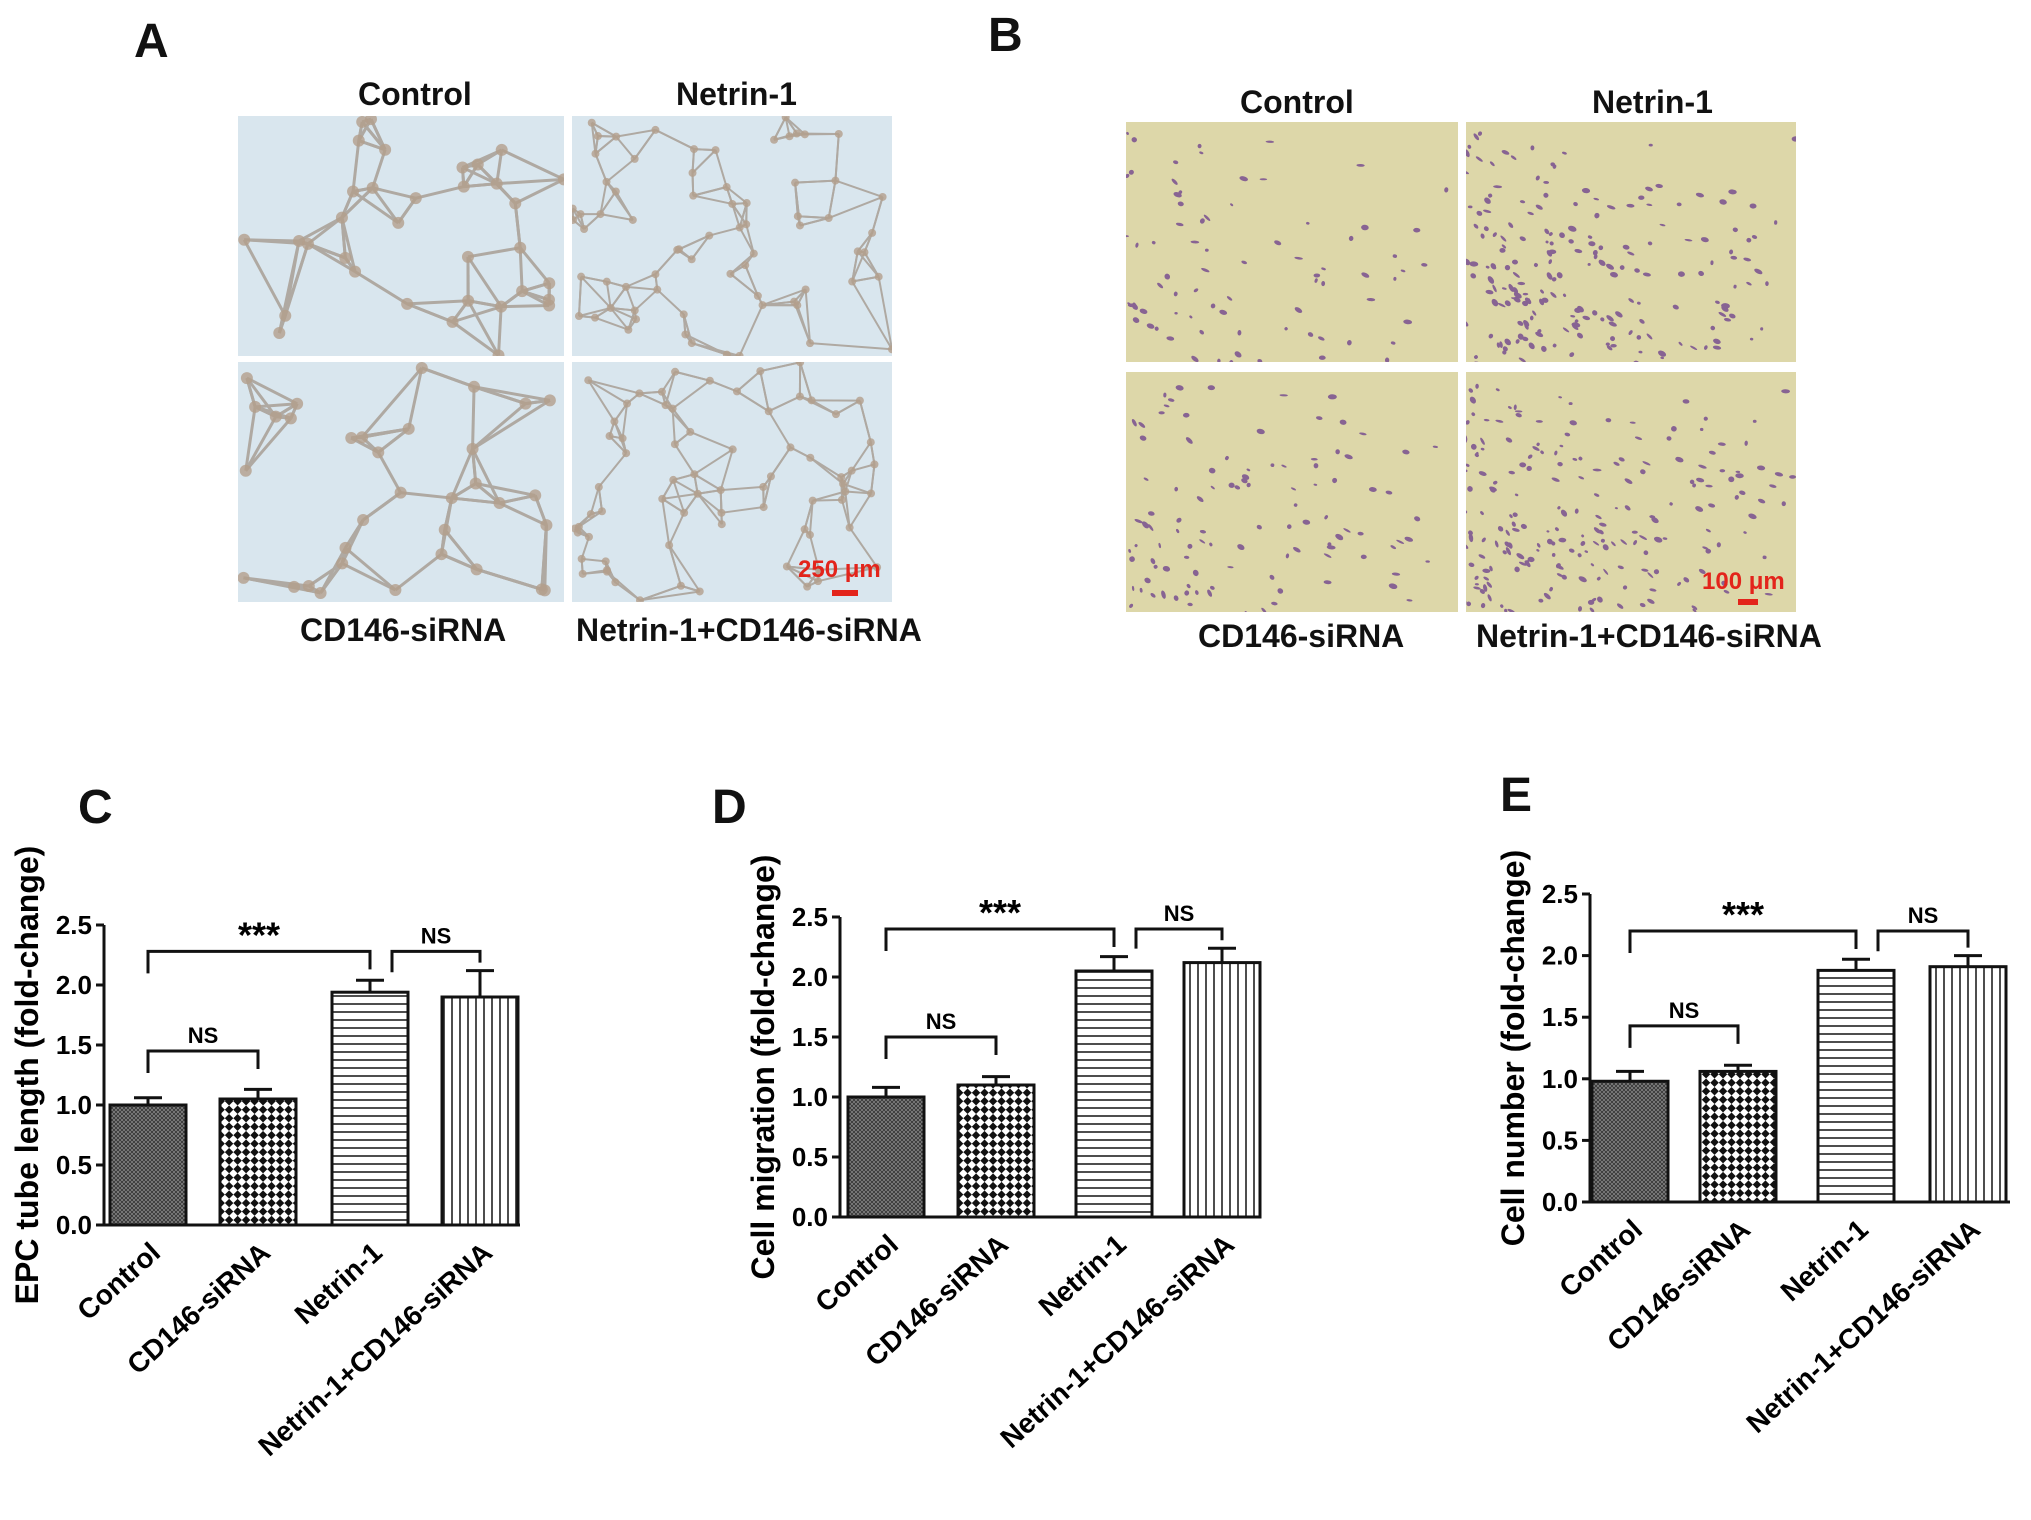 The width and height of the screenshot is (2031, 1520). What do you see at coordinates (729, 807) in the screenshot?
I see `panel-d-letter: D` at bounding box center [729, 807].